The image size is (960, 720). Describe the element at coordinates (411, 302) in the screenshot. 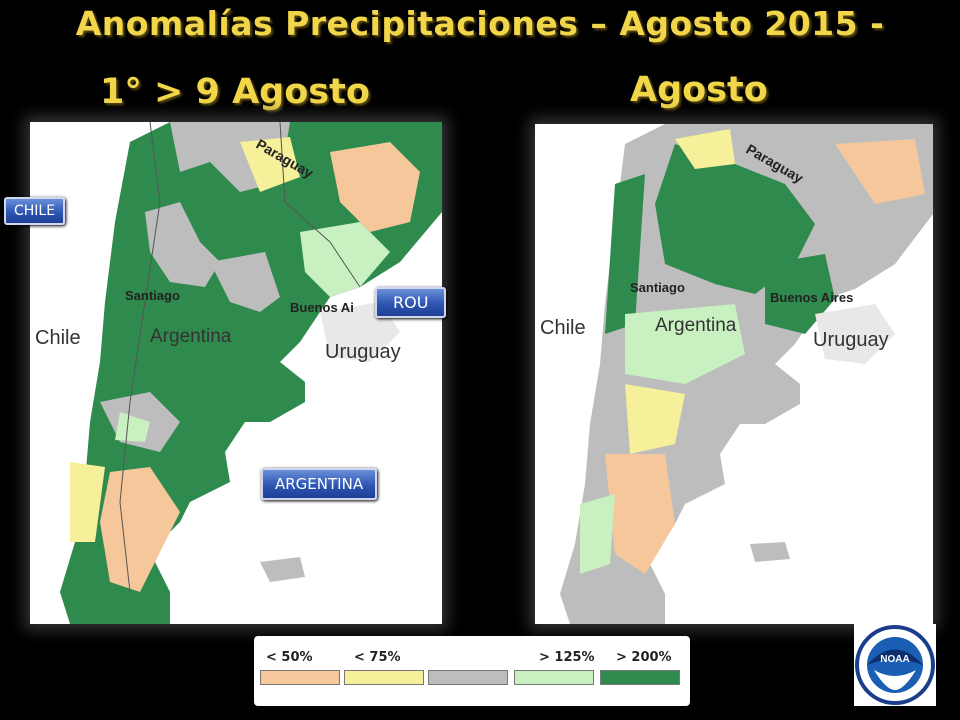

I see `callout-rou: ROU` at that location.